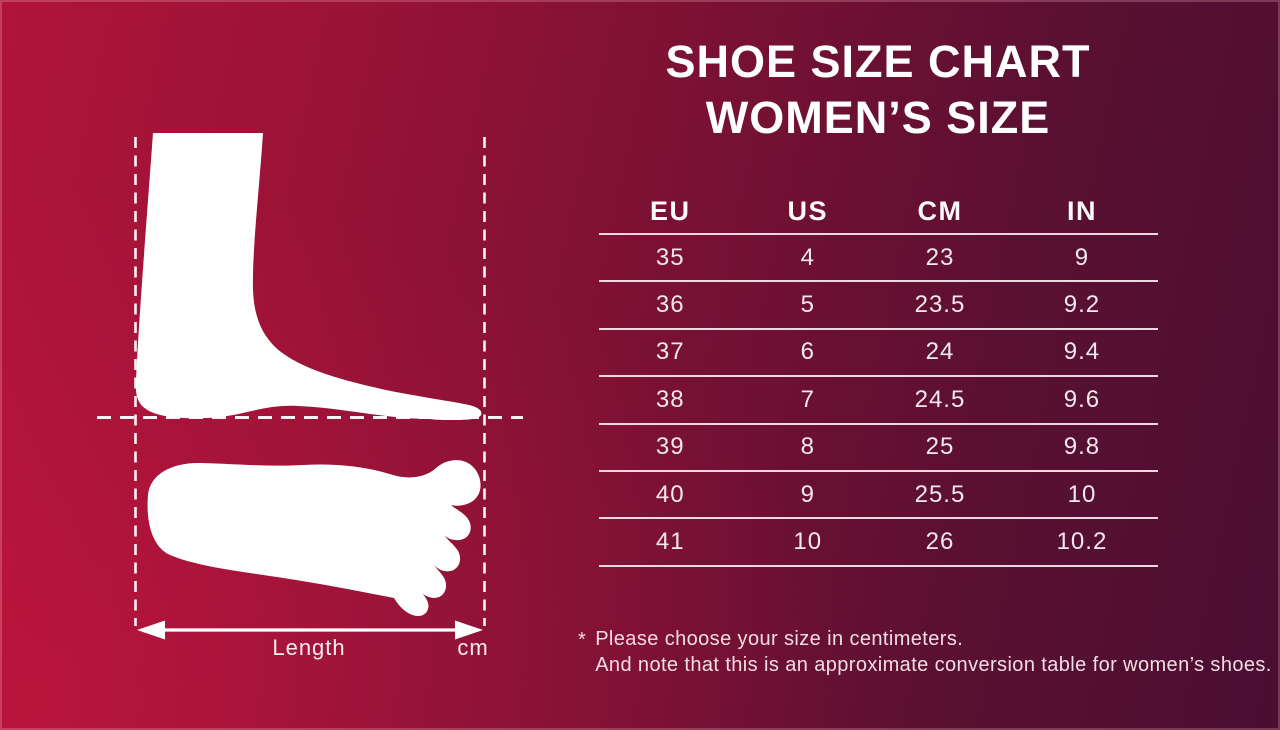  What do you see at coordinates (940, 211) in the screenshot?
I see `column-header-cm: CM` at bounding box center [940, 211].